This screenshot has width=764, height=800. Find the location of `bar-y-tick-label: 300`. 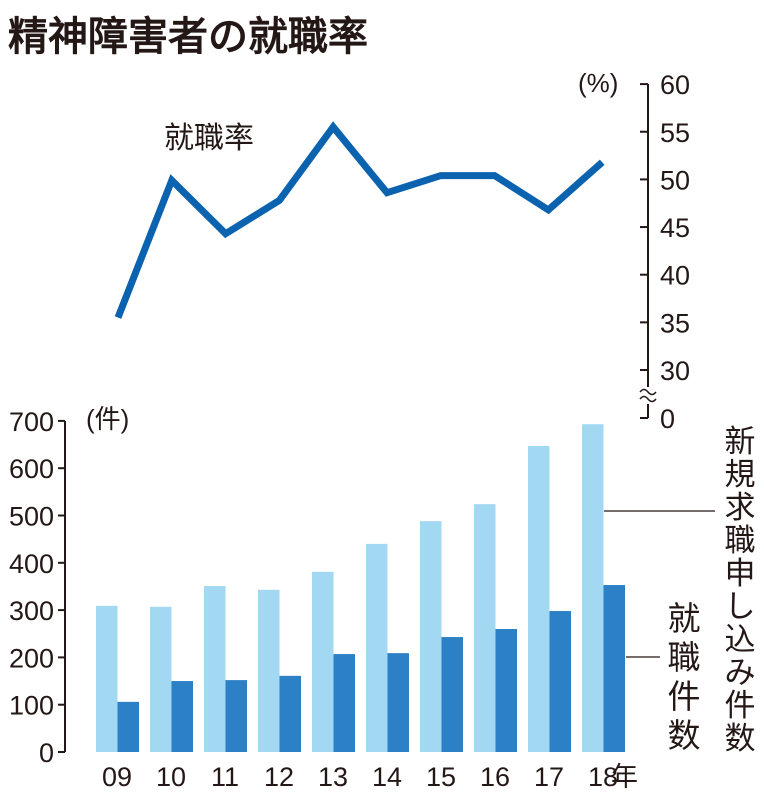

bar-y-tick-label: 300 is located at coordinates (31, 611).